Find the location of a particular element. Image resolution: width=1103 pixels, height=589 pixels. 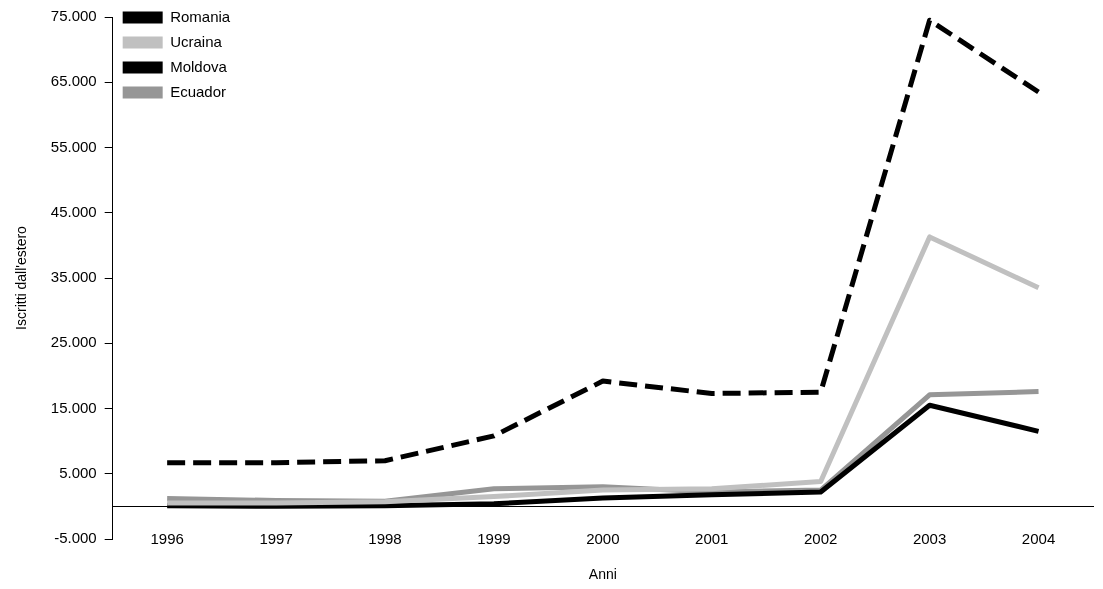

legend-label: Romania is located at coordinates (200, 16).